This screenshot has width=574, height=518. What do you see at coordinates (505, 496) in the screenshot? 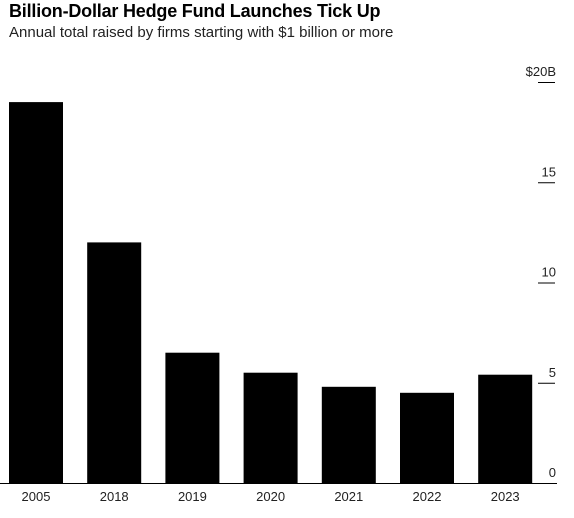
I see `x-tick-label-2023: 2023` at bounding box center [505, 496].